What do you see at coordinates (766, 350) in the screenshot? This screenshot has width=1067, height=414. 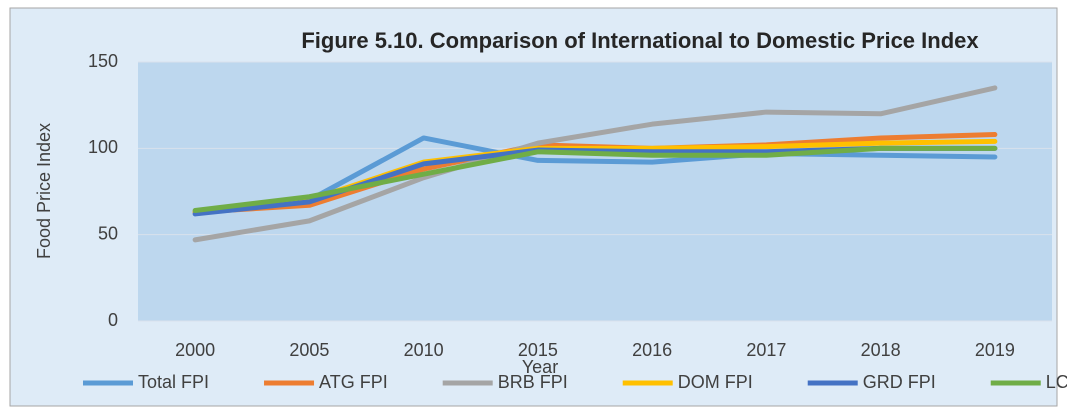 I see `x-tick-label: 2017` at bounding box center [766, 350].